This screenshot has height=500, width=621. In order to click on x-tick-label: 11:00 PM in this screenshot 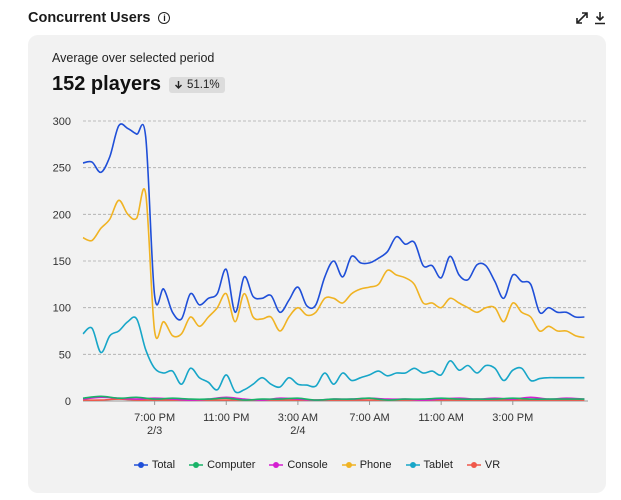, I will do `click(226, 418)`.